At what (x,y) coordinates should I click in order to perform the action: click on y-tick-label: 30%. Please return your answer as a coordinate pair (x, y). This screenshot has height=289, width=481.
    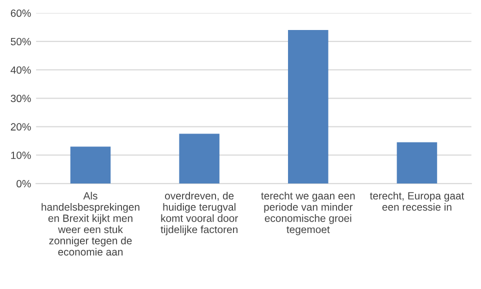
    Looking at the image, I should click on (20, 98).